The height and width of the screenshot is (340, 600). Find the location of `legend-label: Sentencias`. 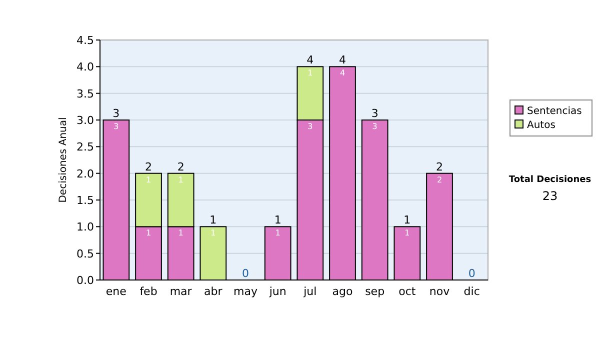

legend-label: Sentencias is located at coordinates (554, 111).